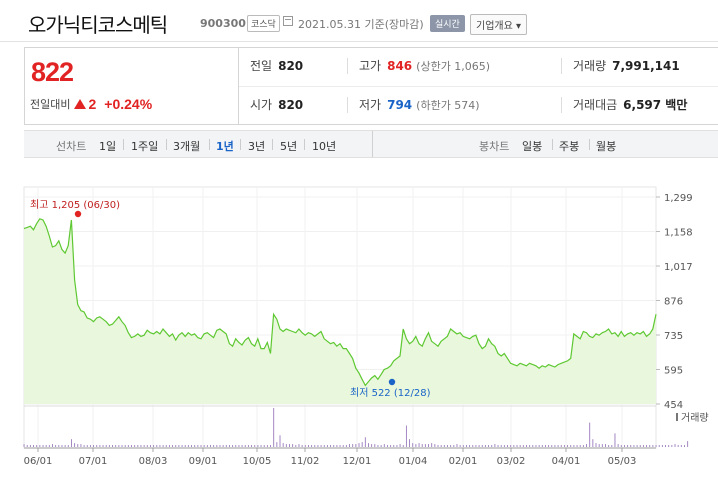 The width and height of the screenshot is (718, 483). What do you see at coordinates (145, 146) in the screenshot?
I see `tab-1w: 1주일` at bounding box center [145, 146].